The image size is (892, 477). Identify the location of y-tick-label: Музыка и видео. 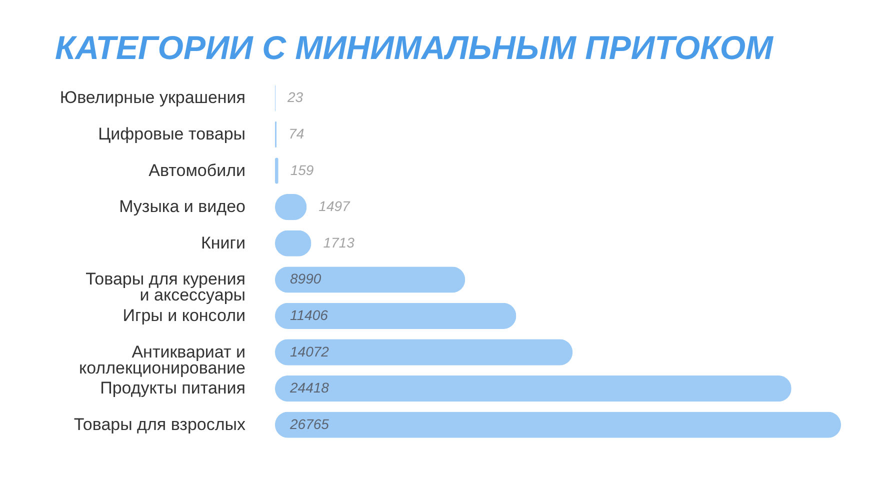
(182, 206).